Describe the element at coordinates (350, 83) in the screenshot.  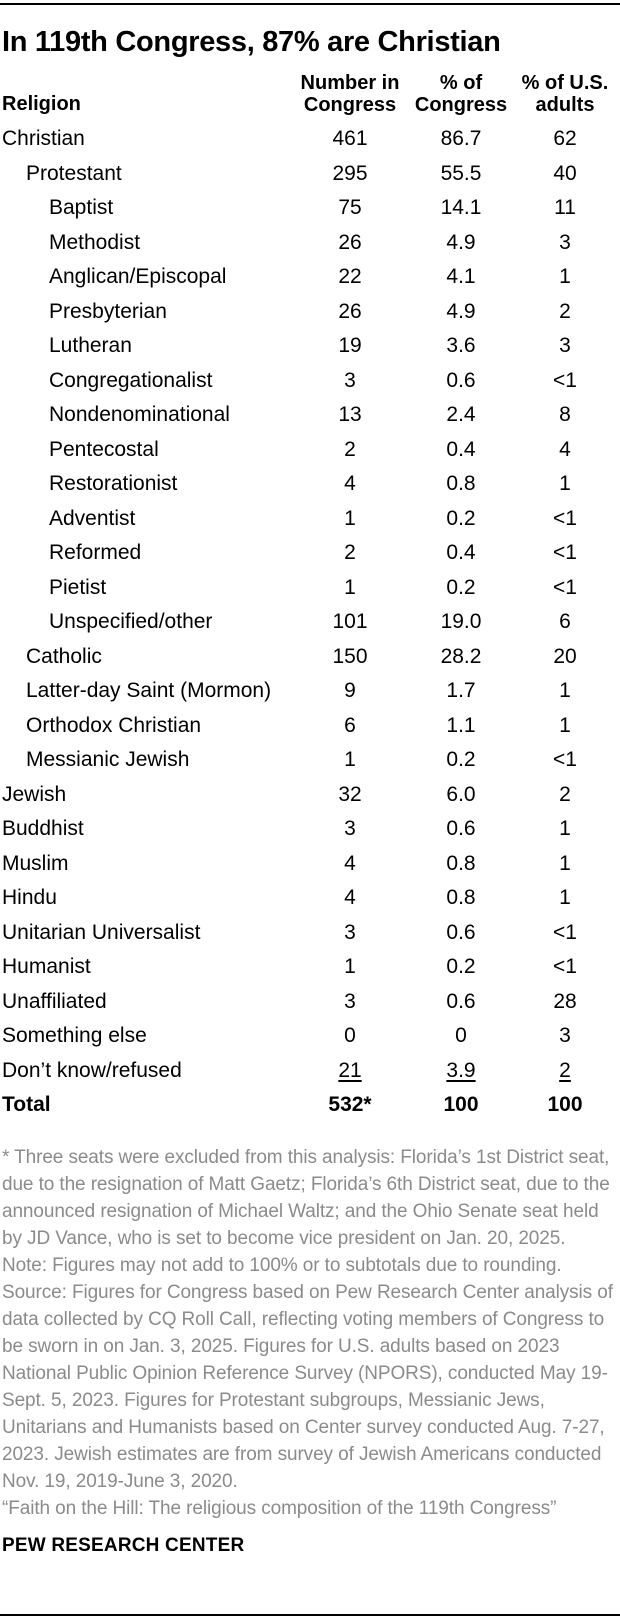
I see `column-header-line: Number in` at that location.